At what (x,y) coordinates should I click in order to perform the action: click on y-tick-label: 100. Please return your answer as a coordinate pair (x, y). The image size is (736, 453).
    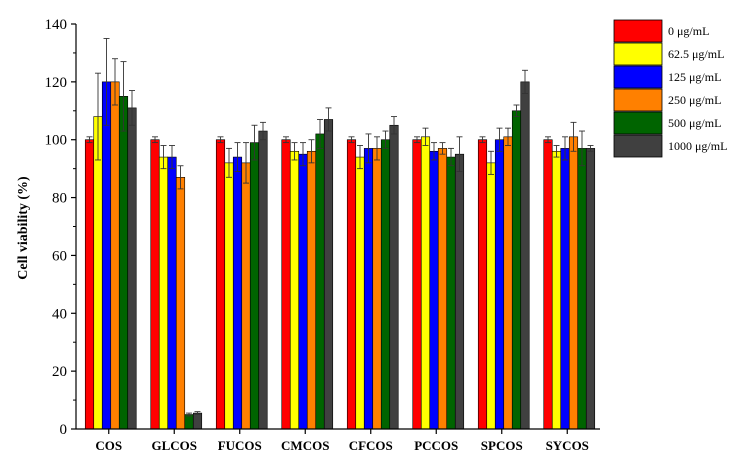
    Looking at the image, I should click on (56, 141).